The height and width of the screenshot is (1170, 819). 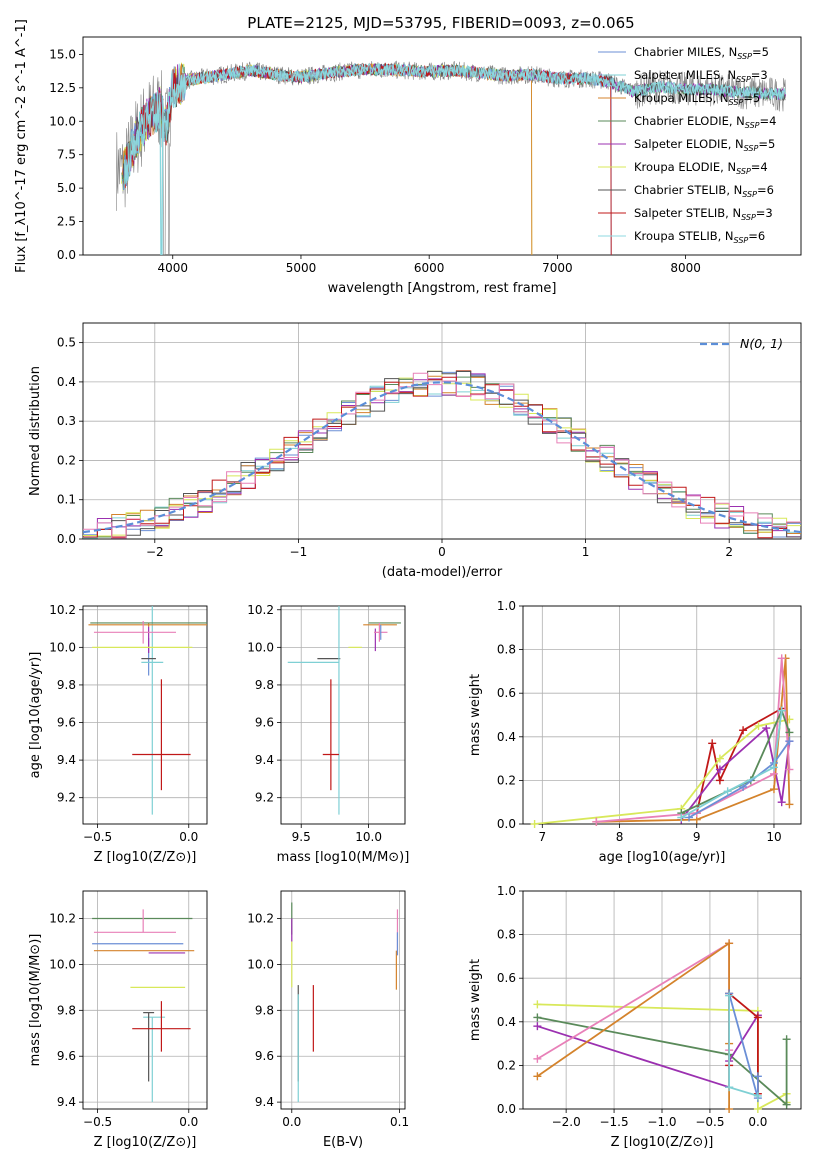 What do you see at coordinates (701, 76) in the screenshot?
I see `legend-label: Salpeter MILES, NSSP=3` at bounding box center [701, 76].